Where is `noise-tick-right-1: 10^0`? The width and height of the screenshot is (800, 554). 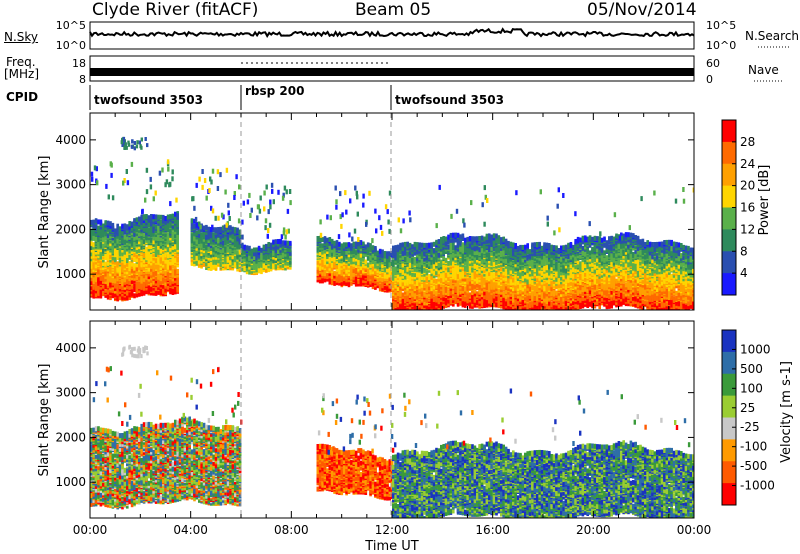
noise-tick-right-1: 10^0 is located at coordinates (721, 45).